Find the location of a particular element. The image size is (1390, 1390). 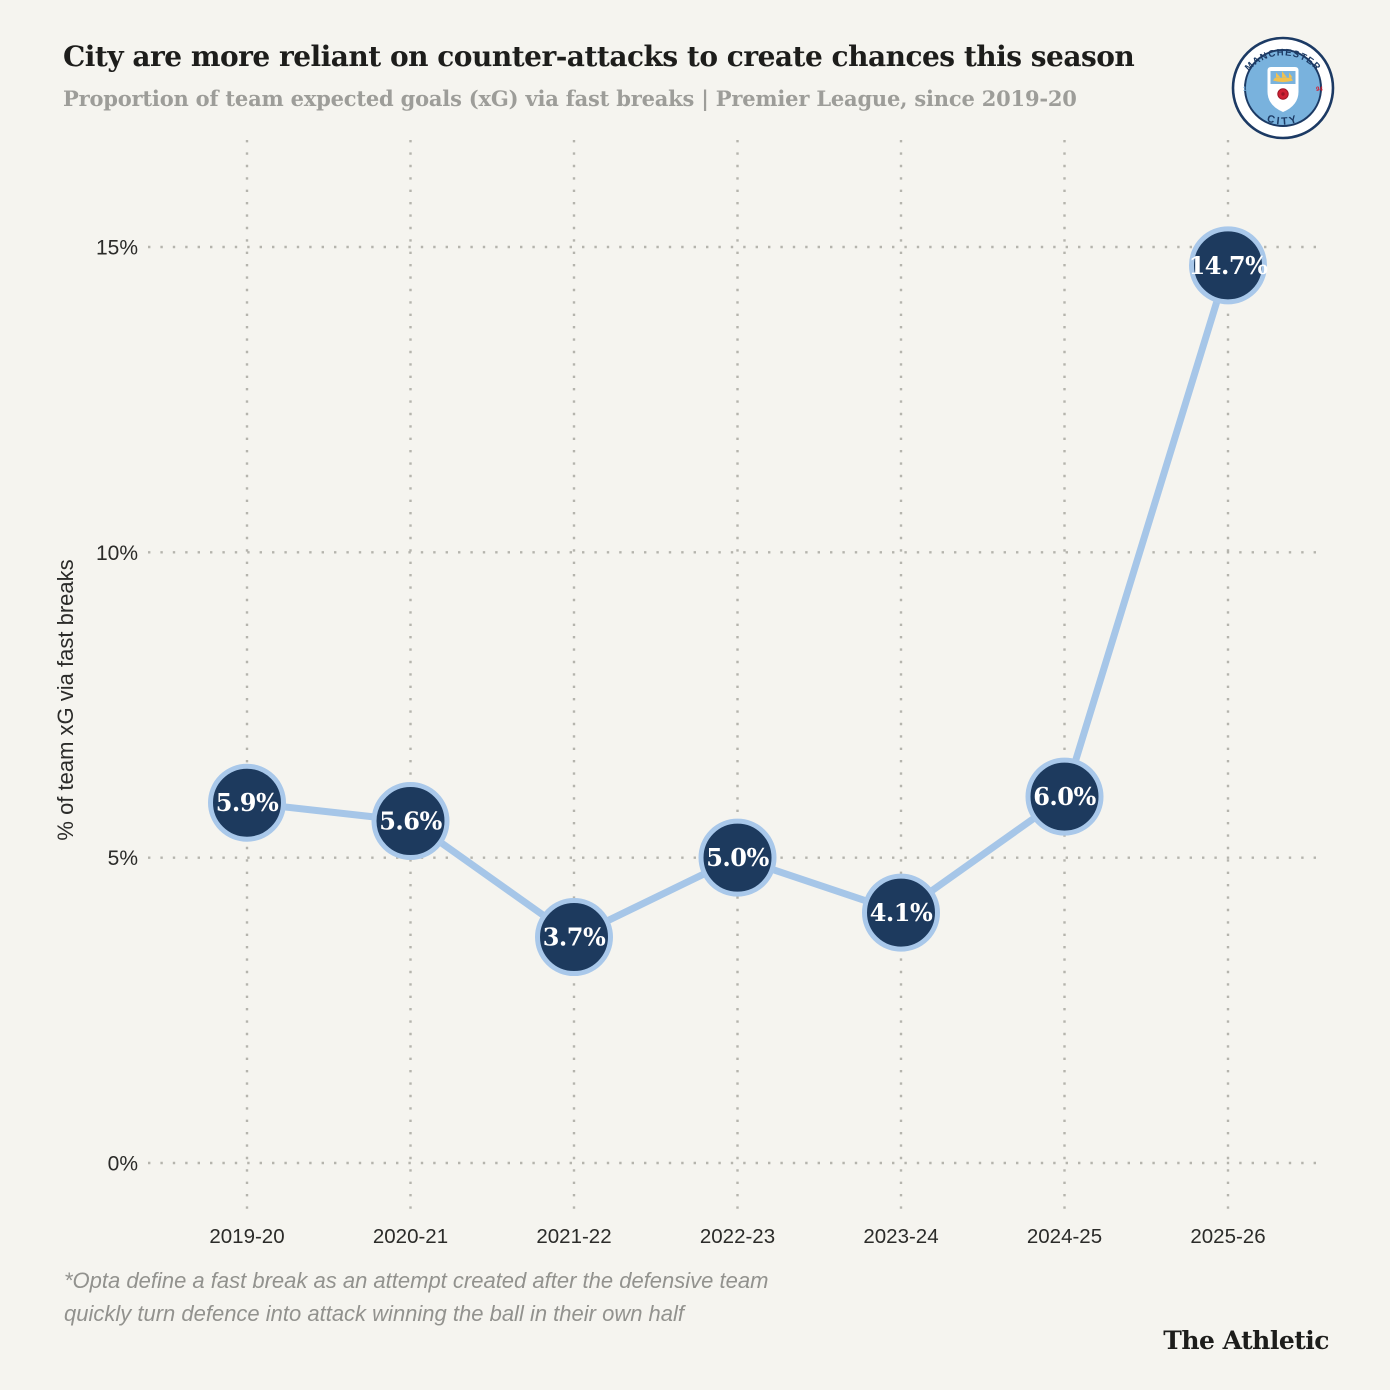

badge-shield is located at coordinates (1283, 89).